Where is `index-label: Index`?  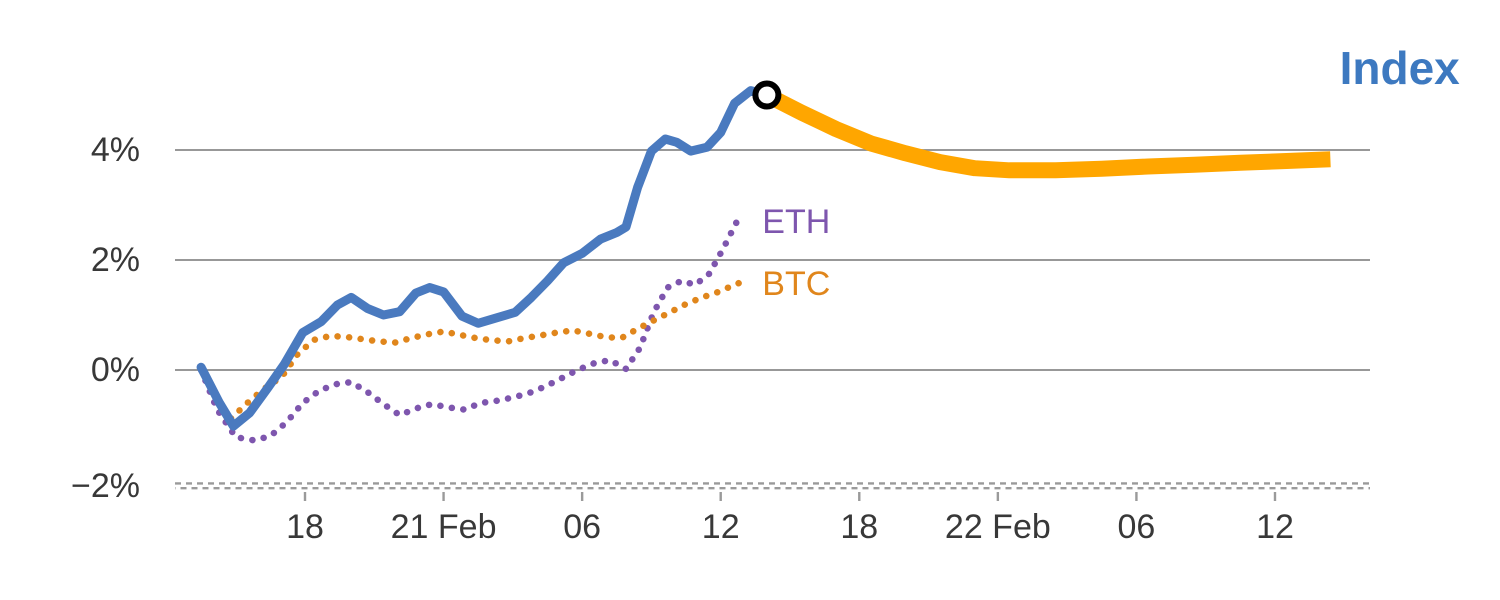
index-label: Index is located at coordinates (1400, 68).